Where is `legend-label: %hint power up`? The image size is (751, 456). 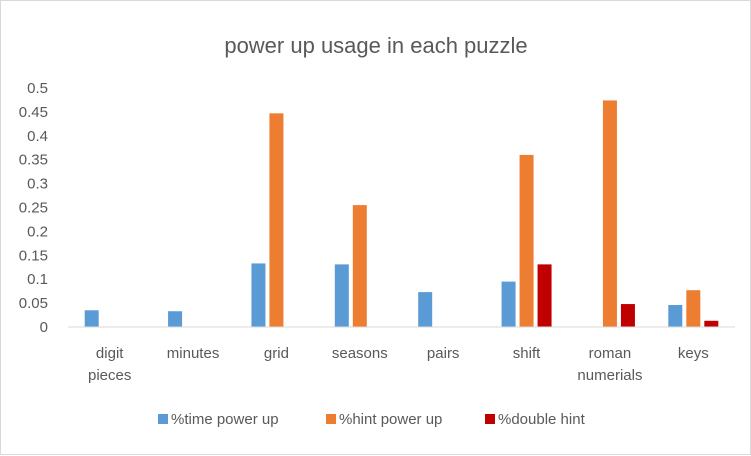 legend-label: %hint power up is located at coordinates (390, 419).